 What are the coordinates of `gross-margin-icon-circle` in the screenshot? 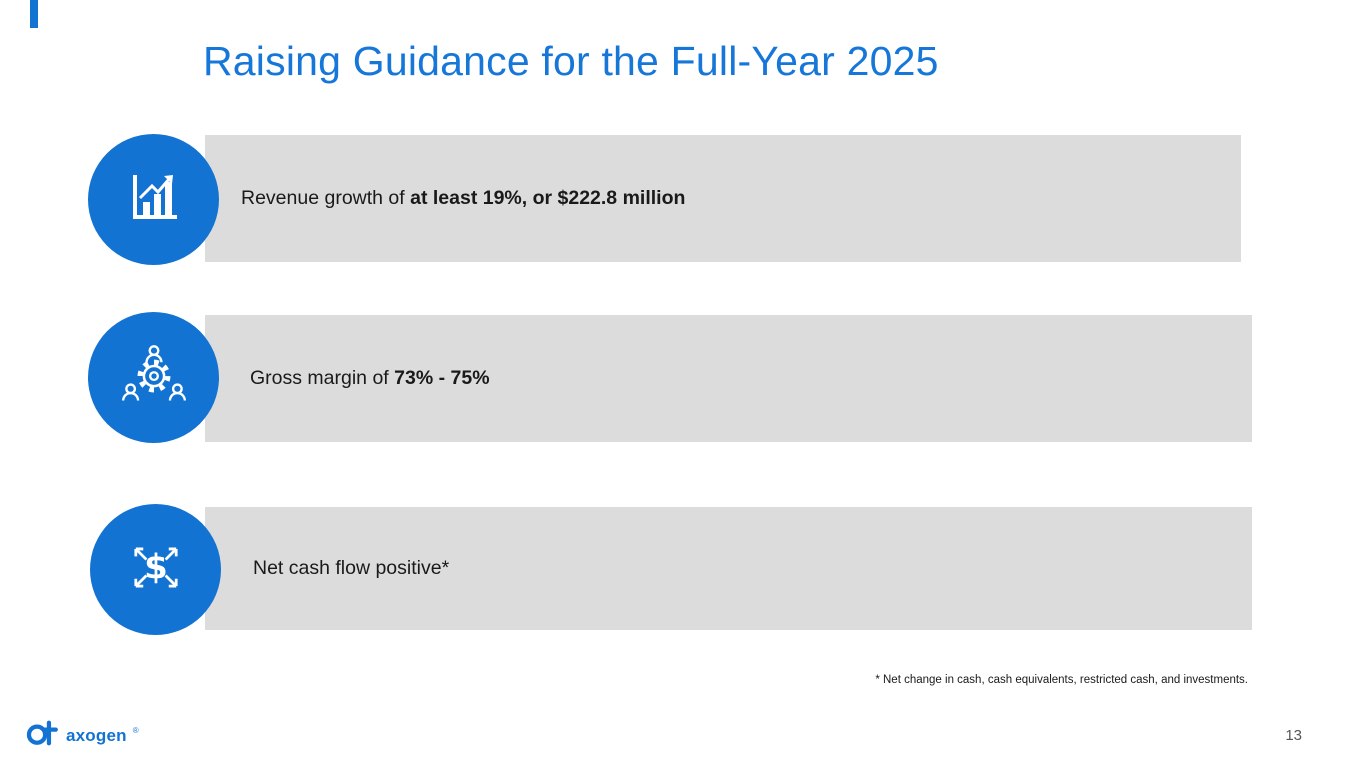 It's located at (153, 377).